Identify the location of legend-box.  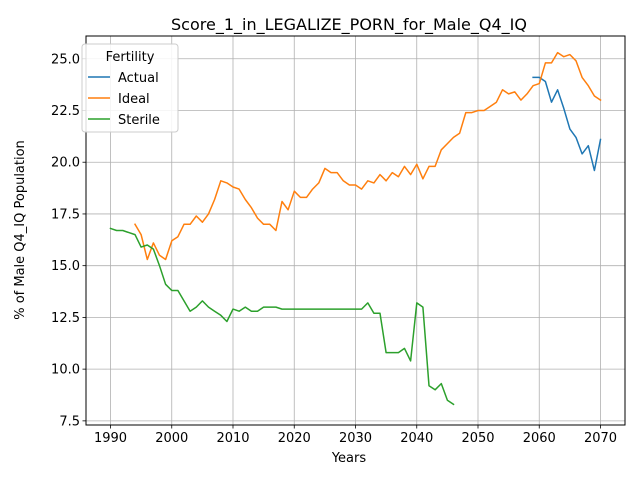
(130, 88).